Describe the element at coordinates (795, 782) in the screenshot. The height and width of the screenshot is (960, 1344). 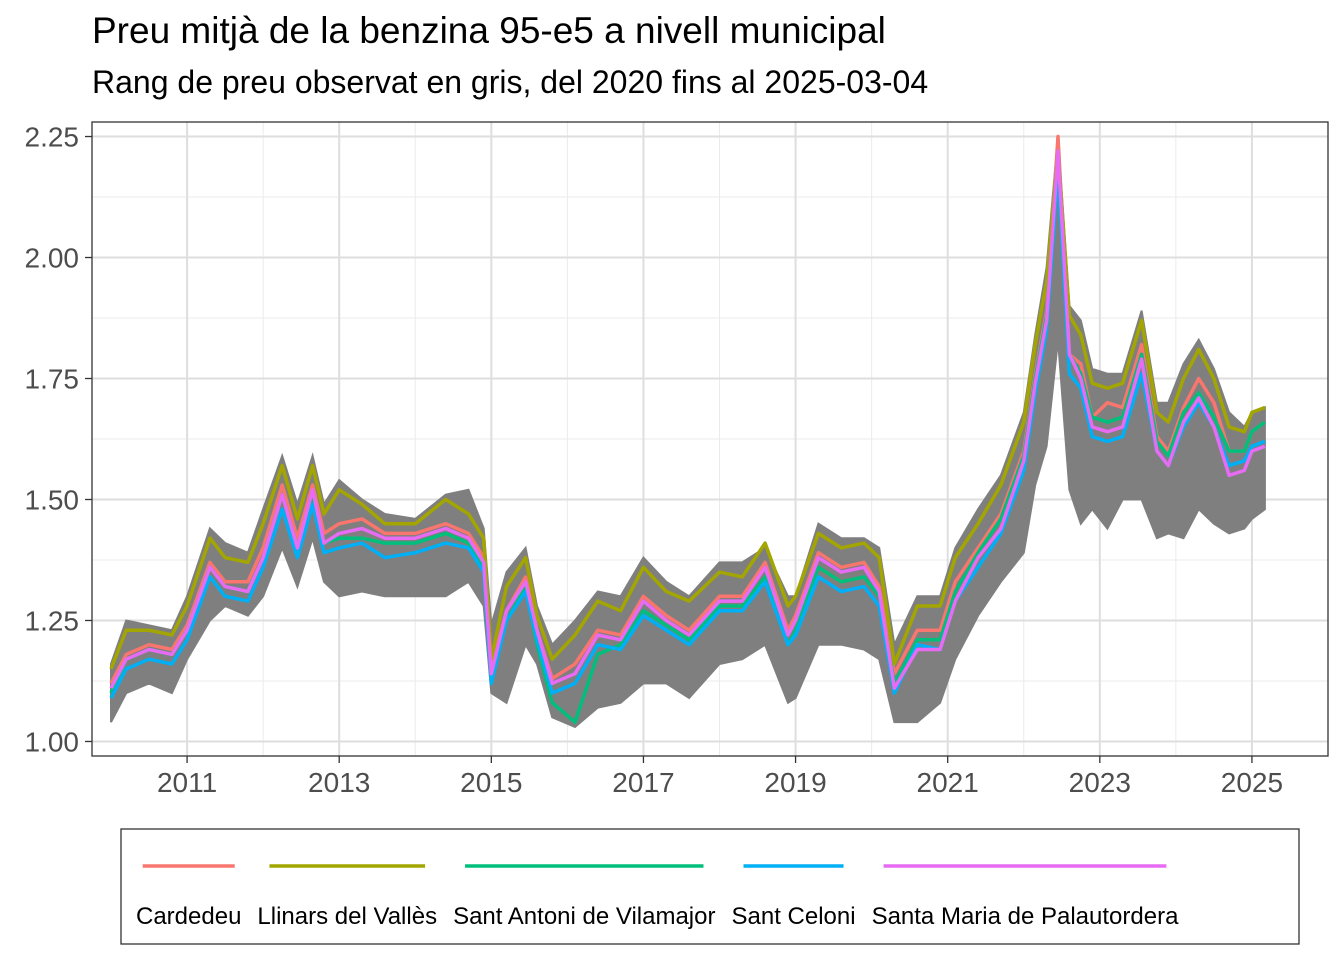
I see `x-tick-label: 2019` at that location.